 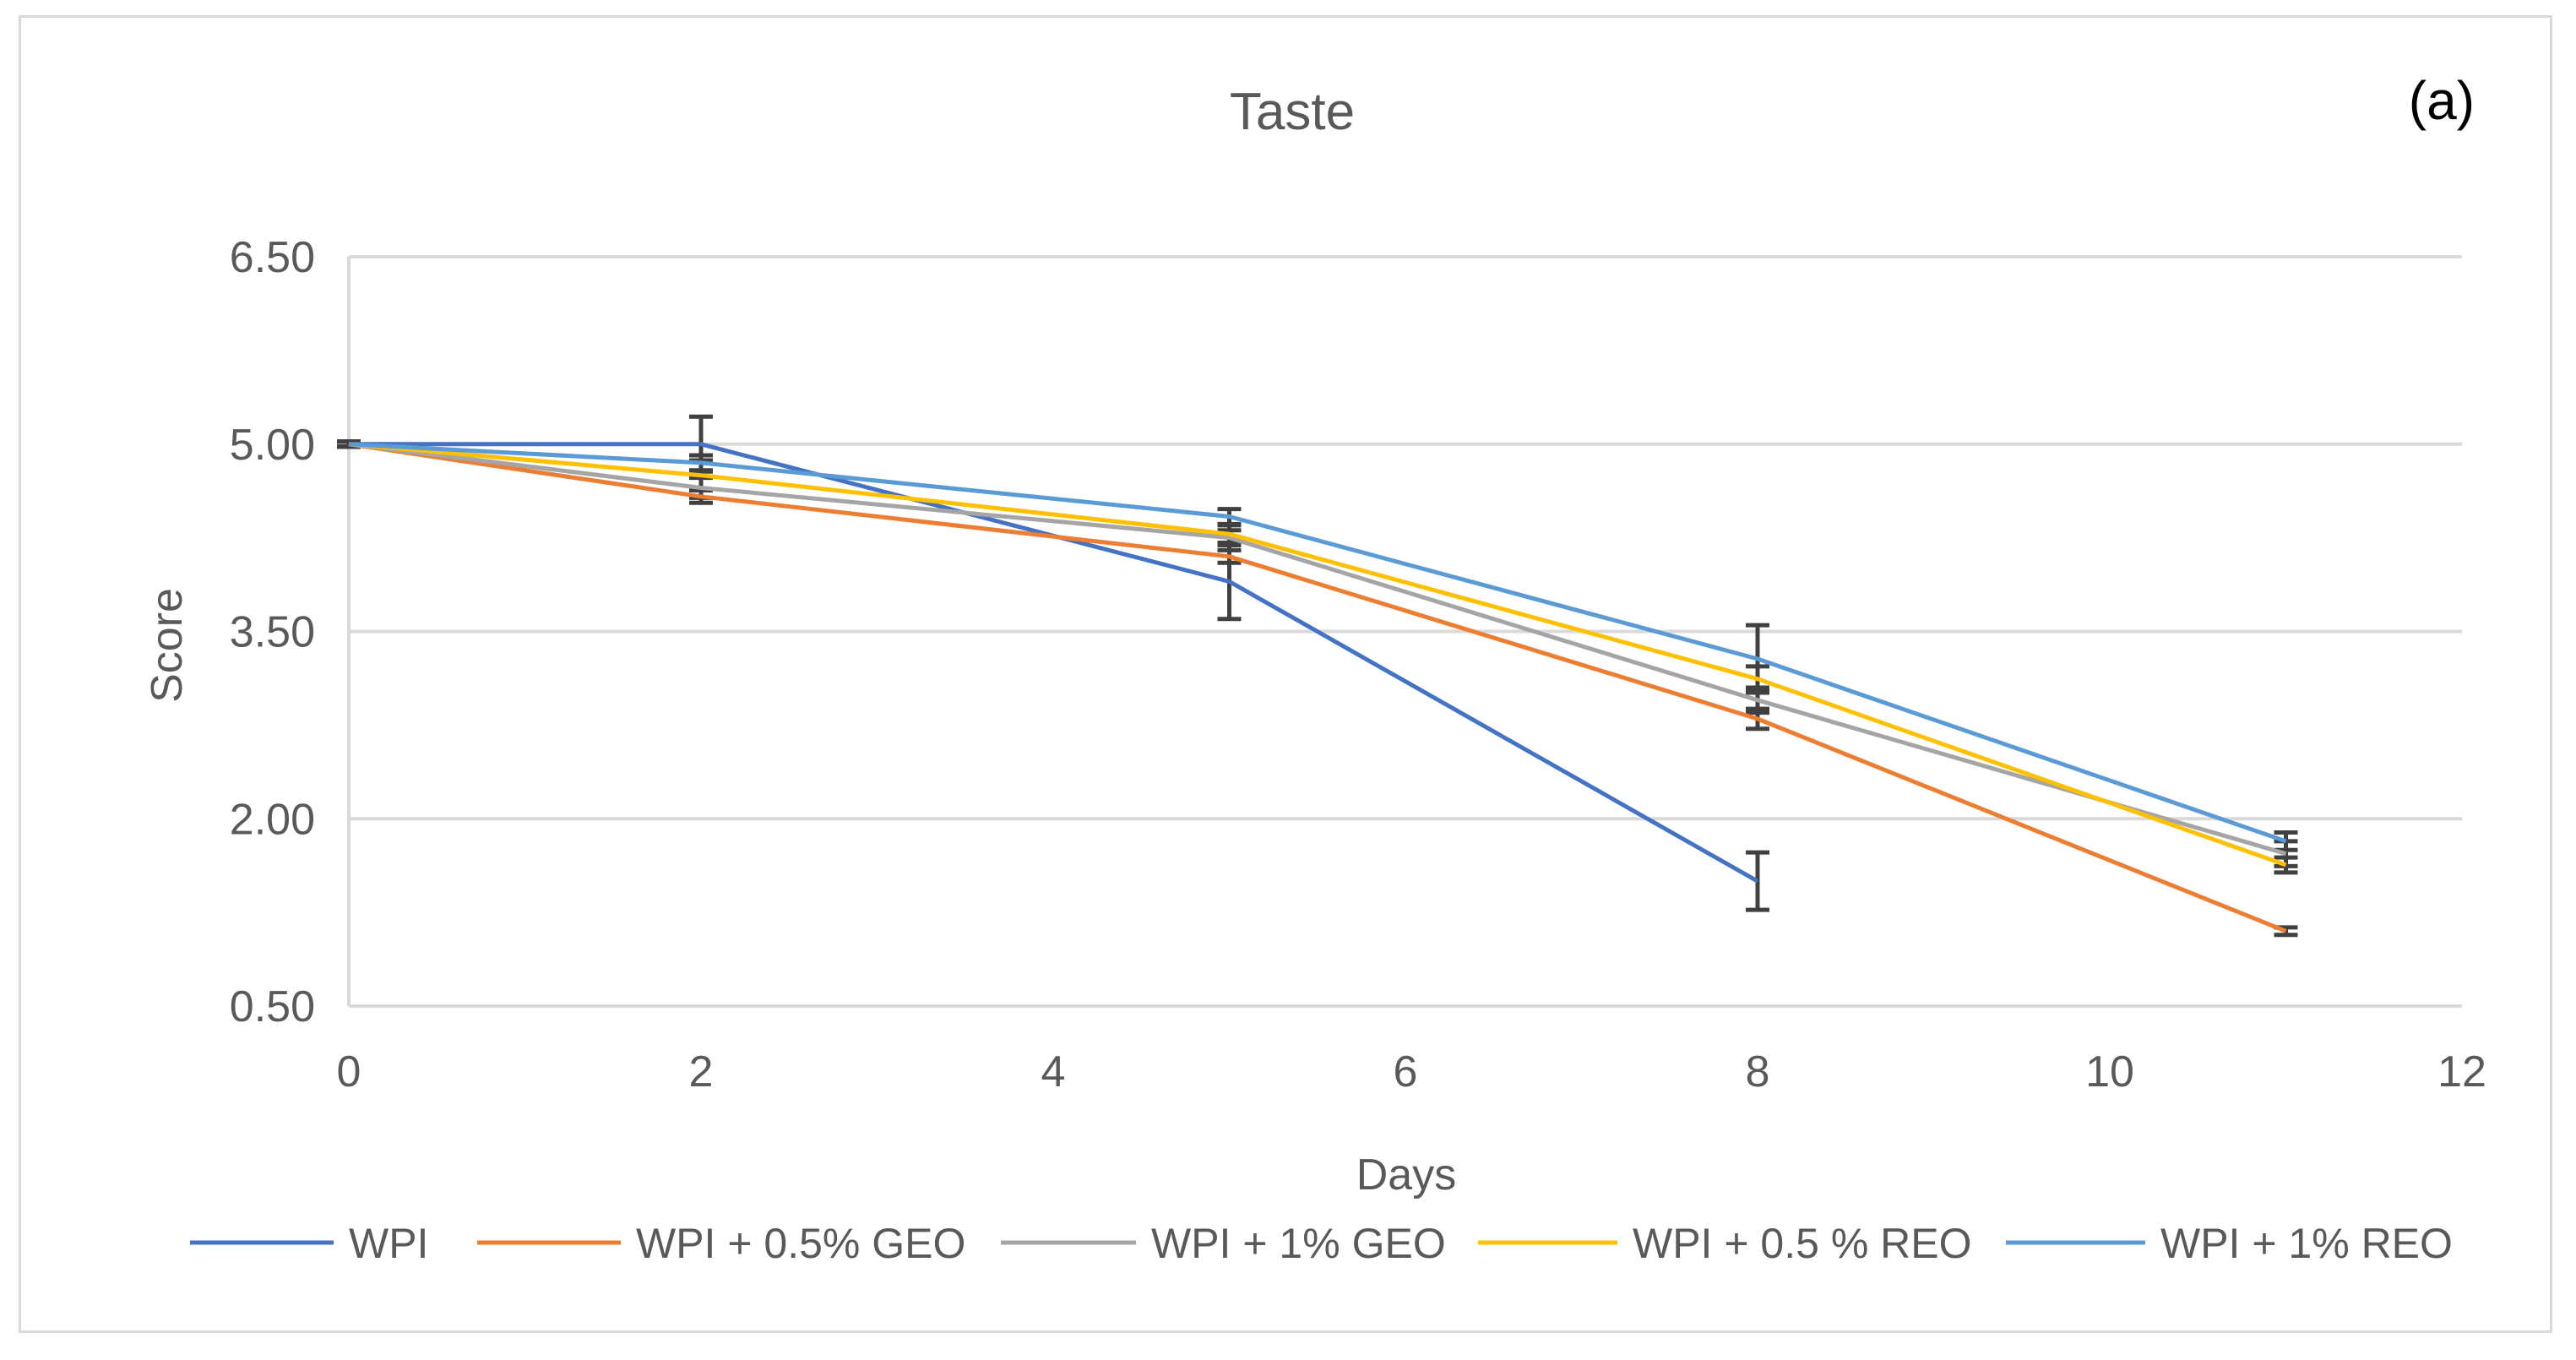 I want to click on x-axis-title: Days, so click(x=1406, y=1176).